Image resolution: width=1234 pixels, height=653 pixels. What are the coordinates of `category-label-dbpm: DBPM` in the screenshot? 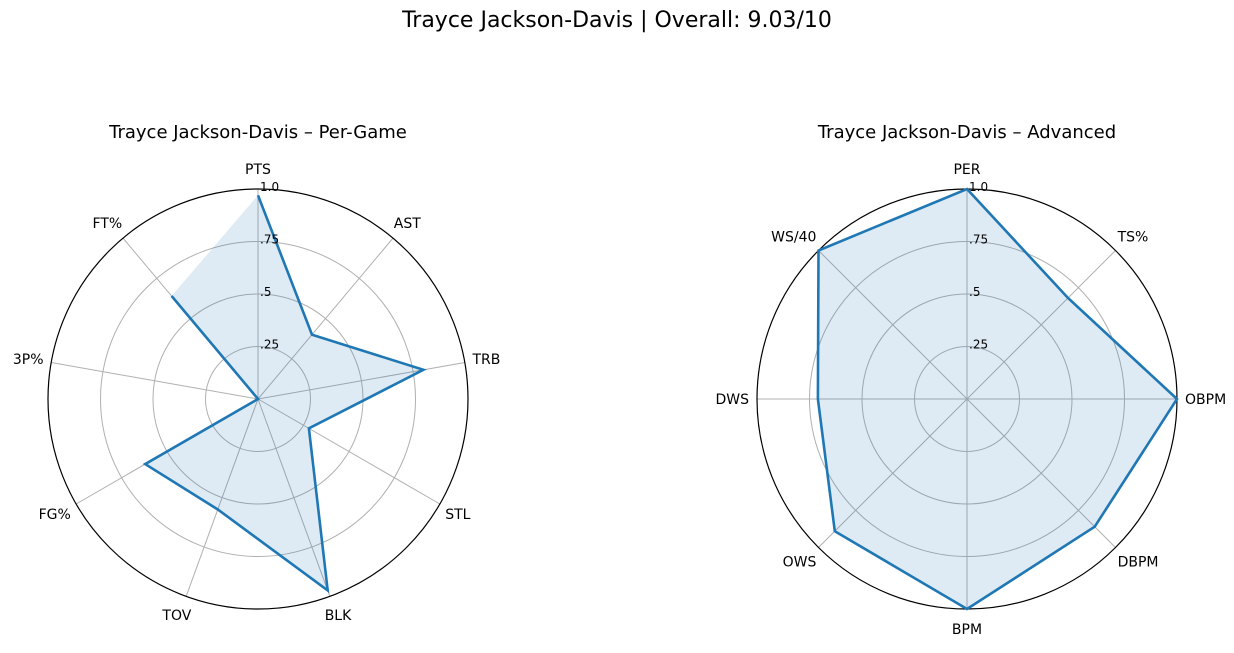 It's located at (1138, 563).